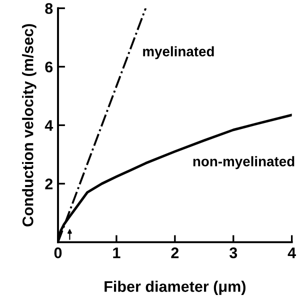  What do you see at coordinates (233, 252) in the screenshot?
I see `x-tick-label: 3` at bounding box center [233, 252].